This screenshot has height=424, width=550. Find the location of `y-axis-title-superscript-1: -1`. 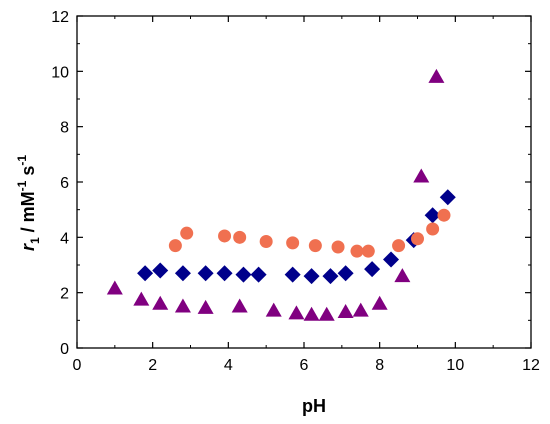

y-axis-title-superscript-1: -1 is located at coordinates (22, 185).